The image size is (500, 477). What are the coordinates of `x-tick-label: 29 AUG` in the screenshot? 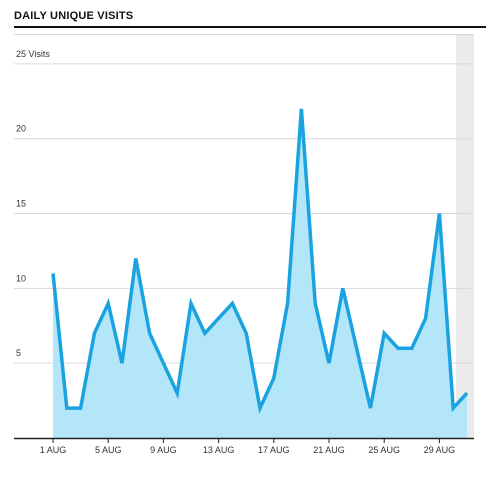 It's located at (440, 450).